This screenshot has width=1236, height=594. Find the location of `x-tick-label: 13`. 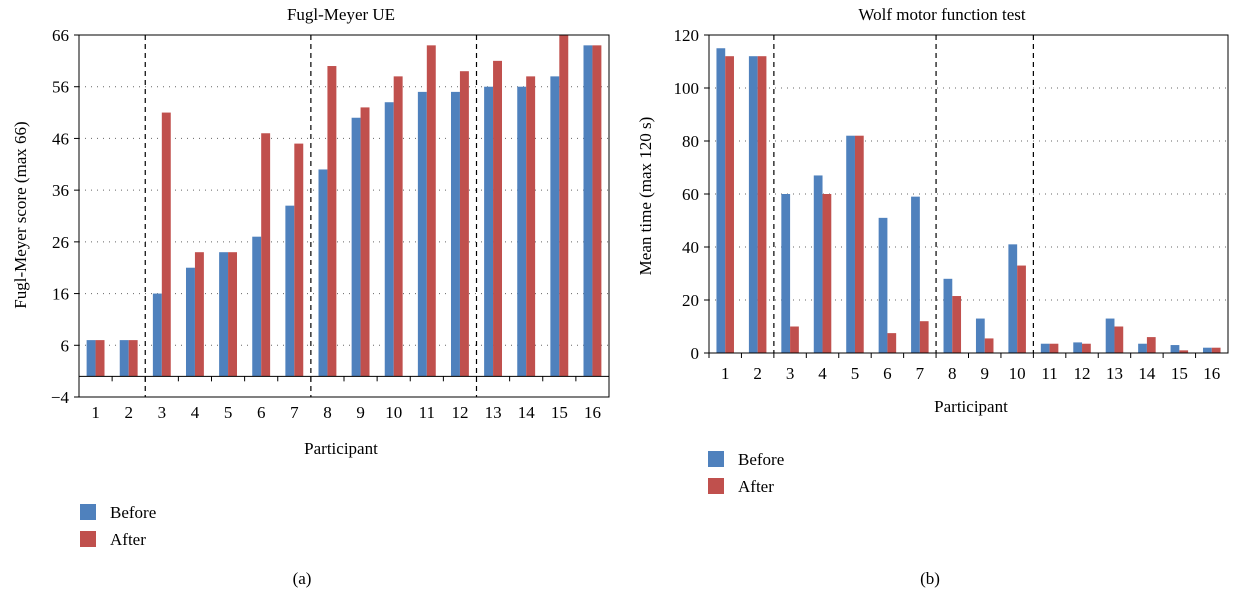

x-tick-label: 13 is located at coordinates (493, 412).